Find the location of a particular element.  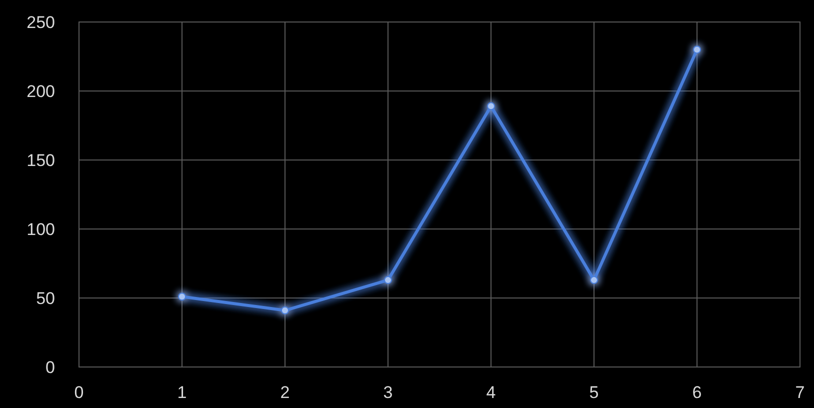

y-tick-label: 250 is located at coordinates (40, 22).